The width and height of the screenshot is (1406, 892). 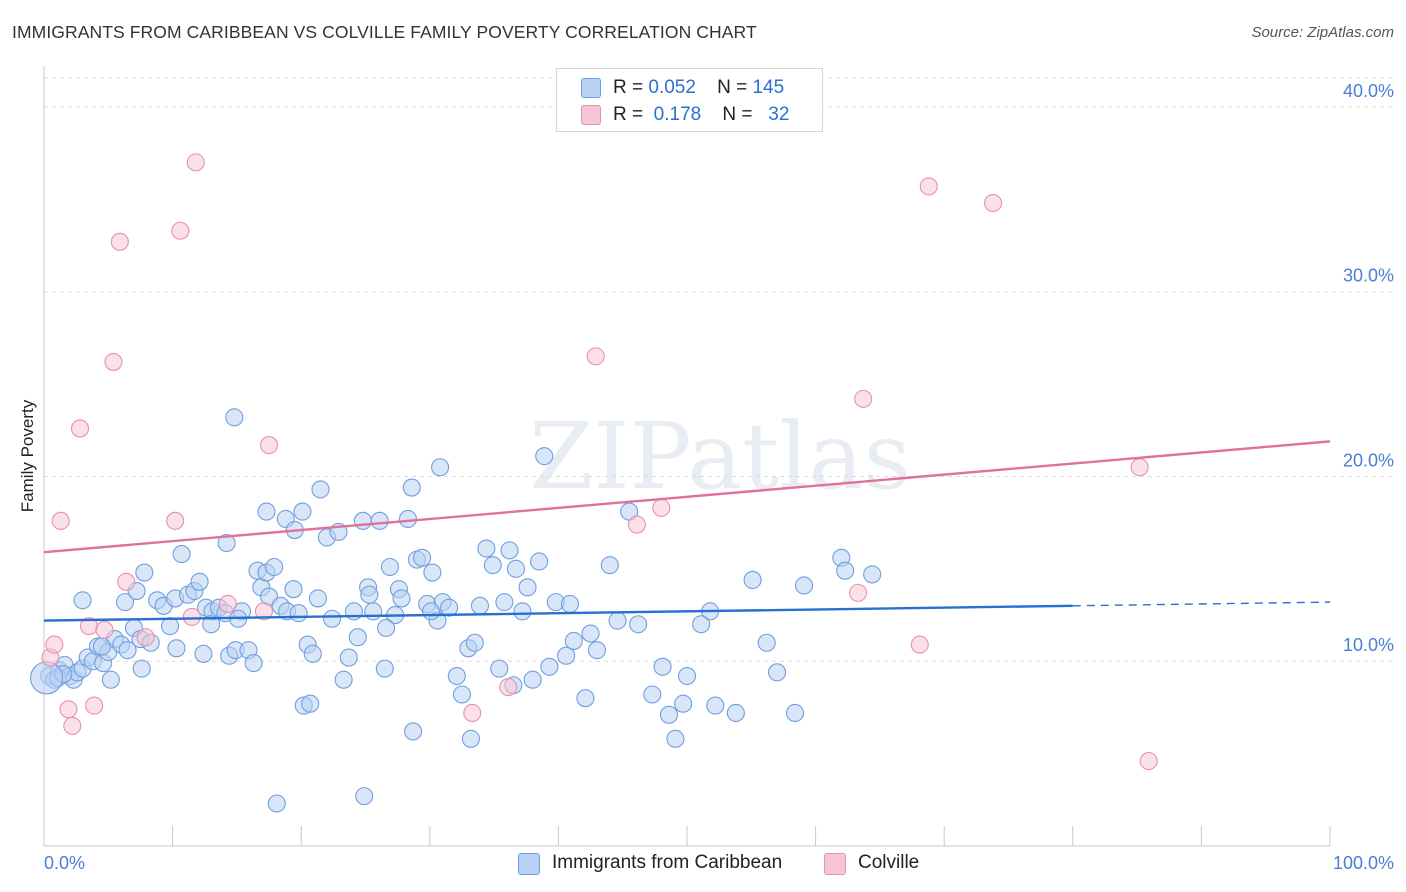 What do you see at coordinates (591, 88) in the screenshot?
I see `legend-swatch-blue` at bounding box center [591, 88].